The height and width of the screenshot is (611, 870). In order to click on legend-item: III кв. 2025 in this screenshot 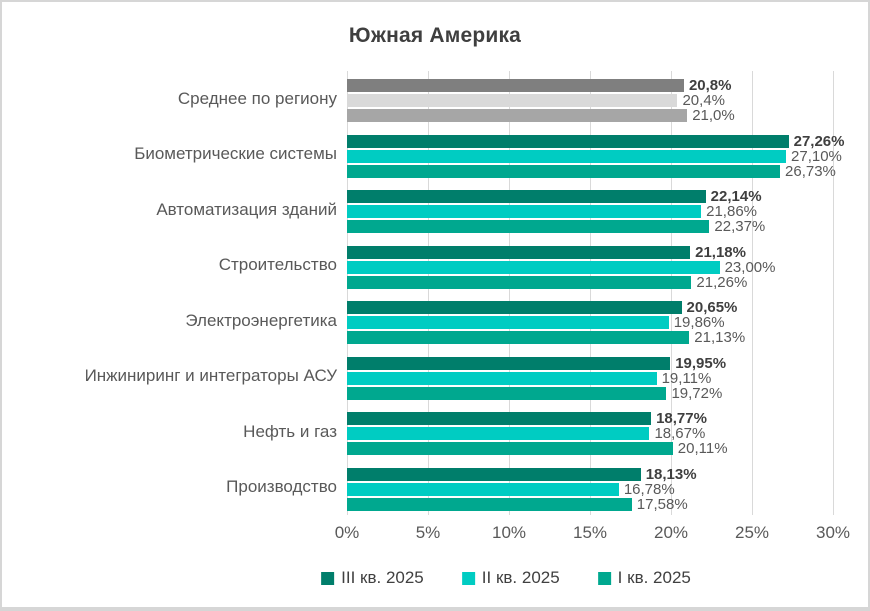, I will do `click(372, 578)`.